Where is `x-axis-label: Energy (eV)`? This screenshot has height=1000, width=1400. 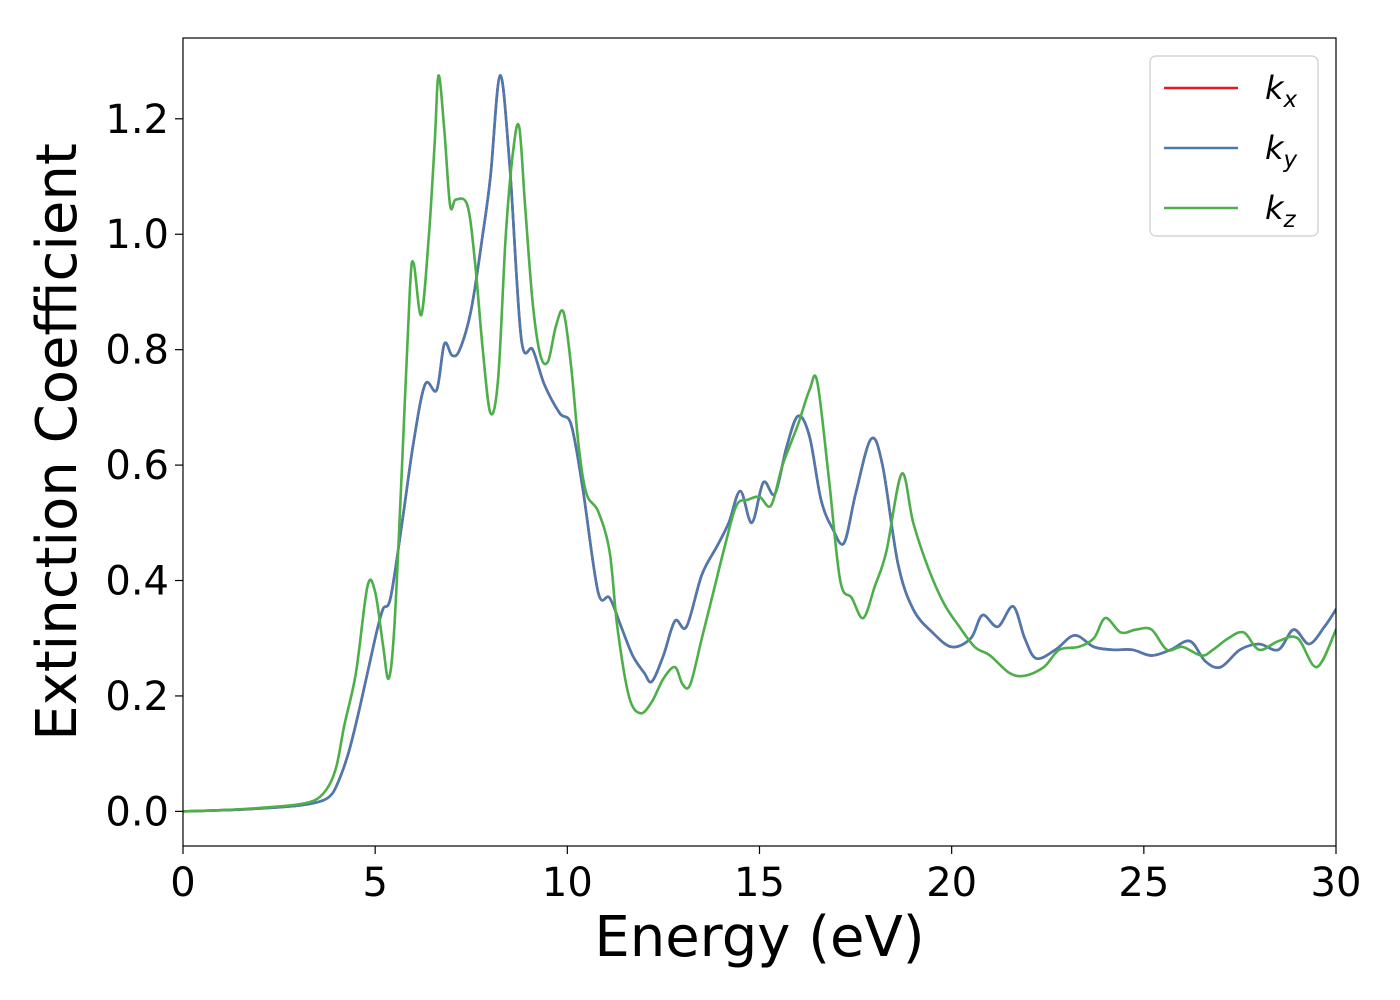 x-axis-label: Energy (eV) is located at coordinates (759, 937).